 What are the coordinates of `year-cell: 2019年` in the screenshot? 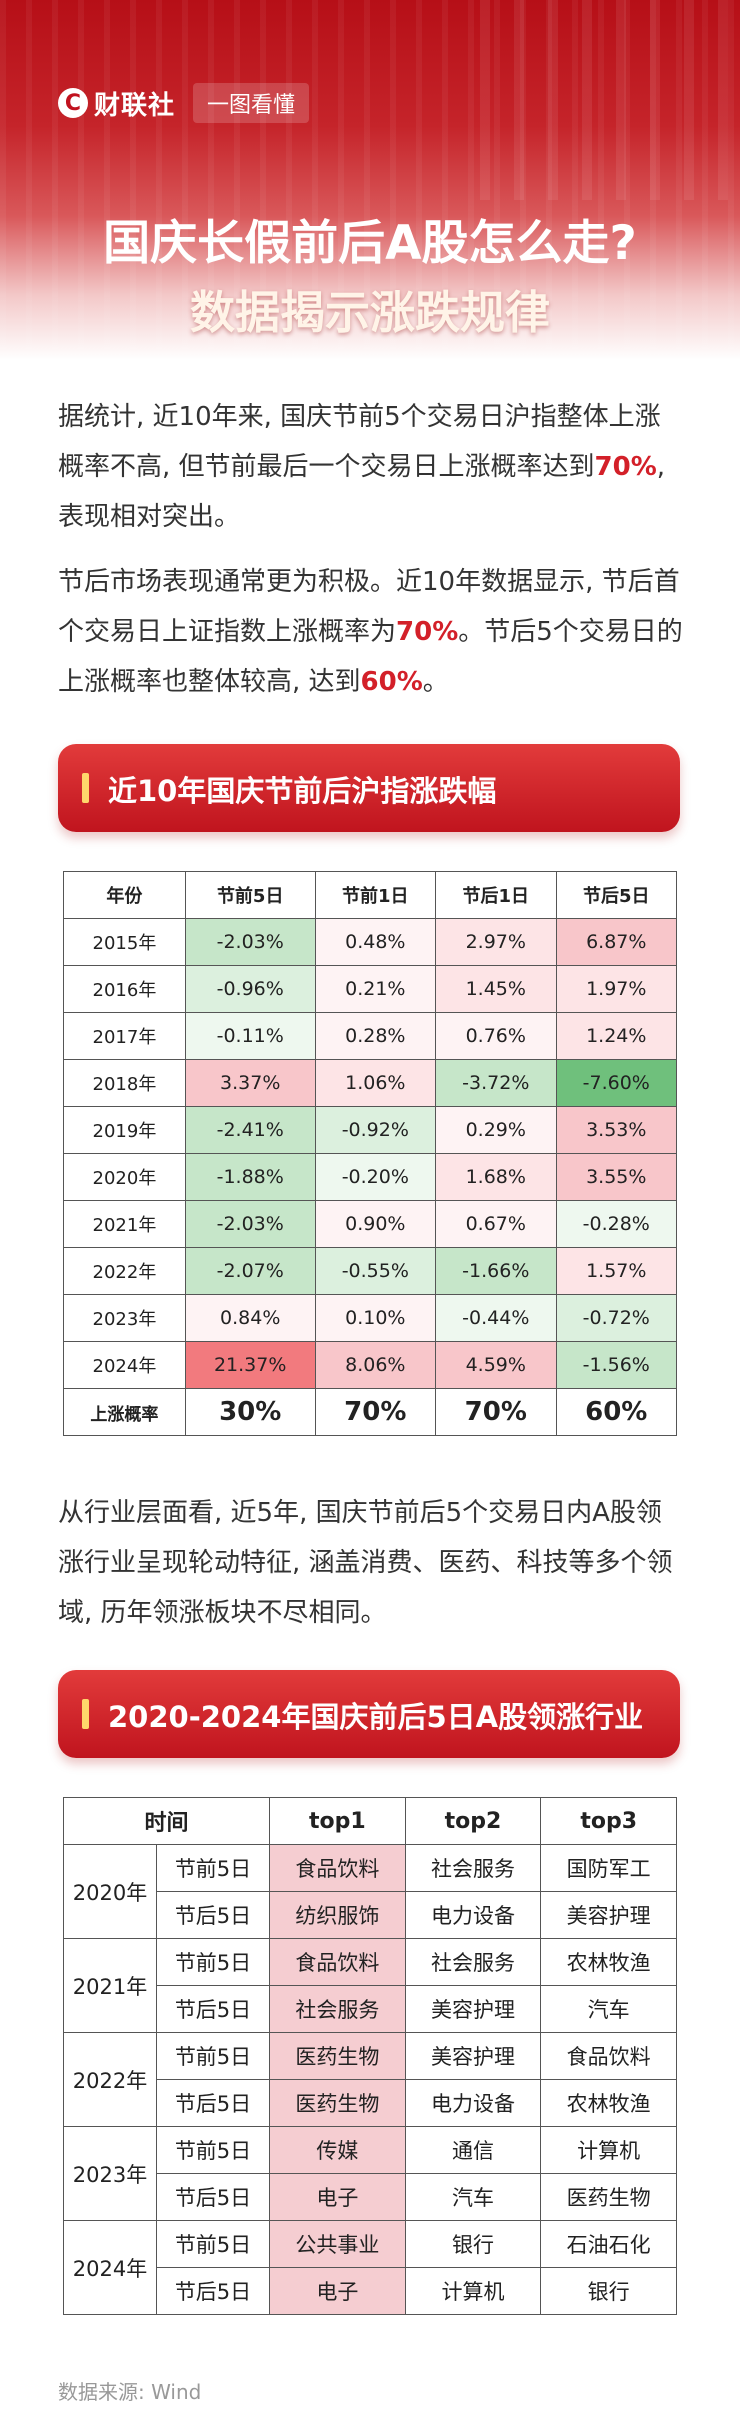 It's located at (124, 1130).